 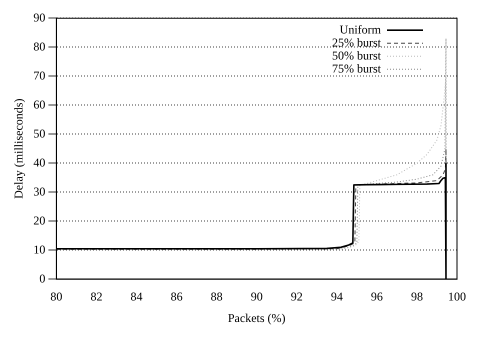 I want to click on legend-label: Uniform, so click(x=361, y=29).